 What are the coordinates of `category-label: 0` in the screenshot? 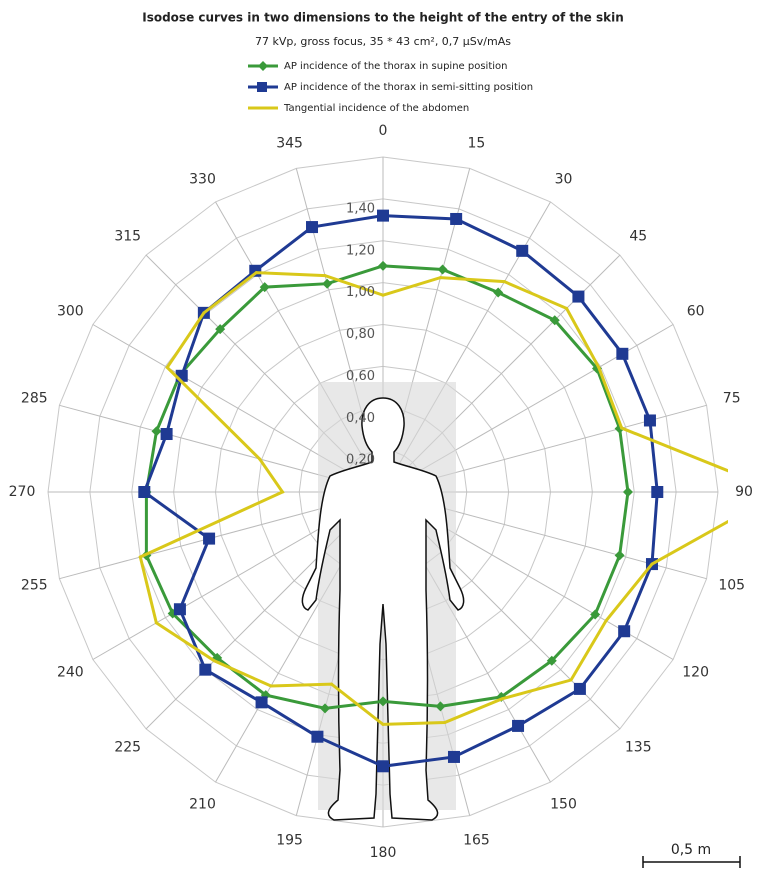 It's located at (383, 131).